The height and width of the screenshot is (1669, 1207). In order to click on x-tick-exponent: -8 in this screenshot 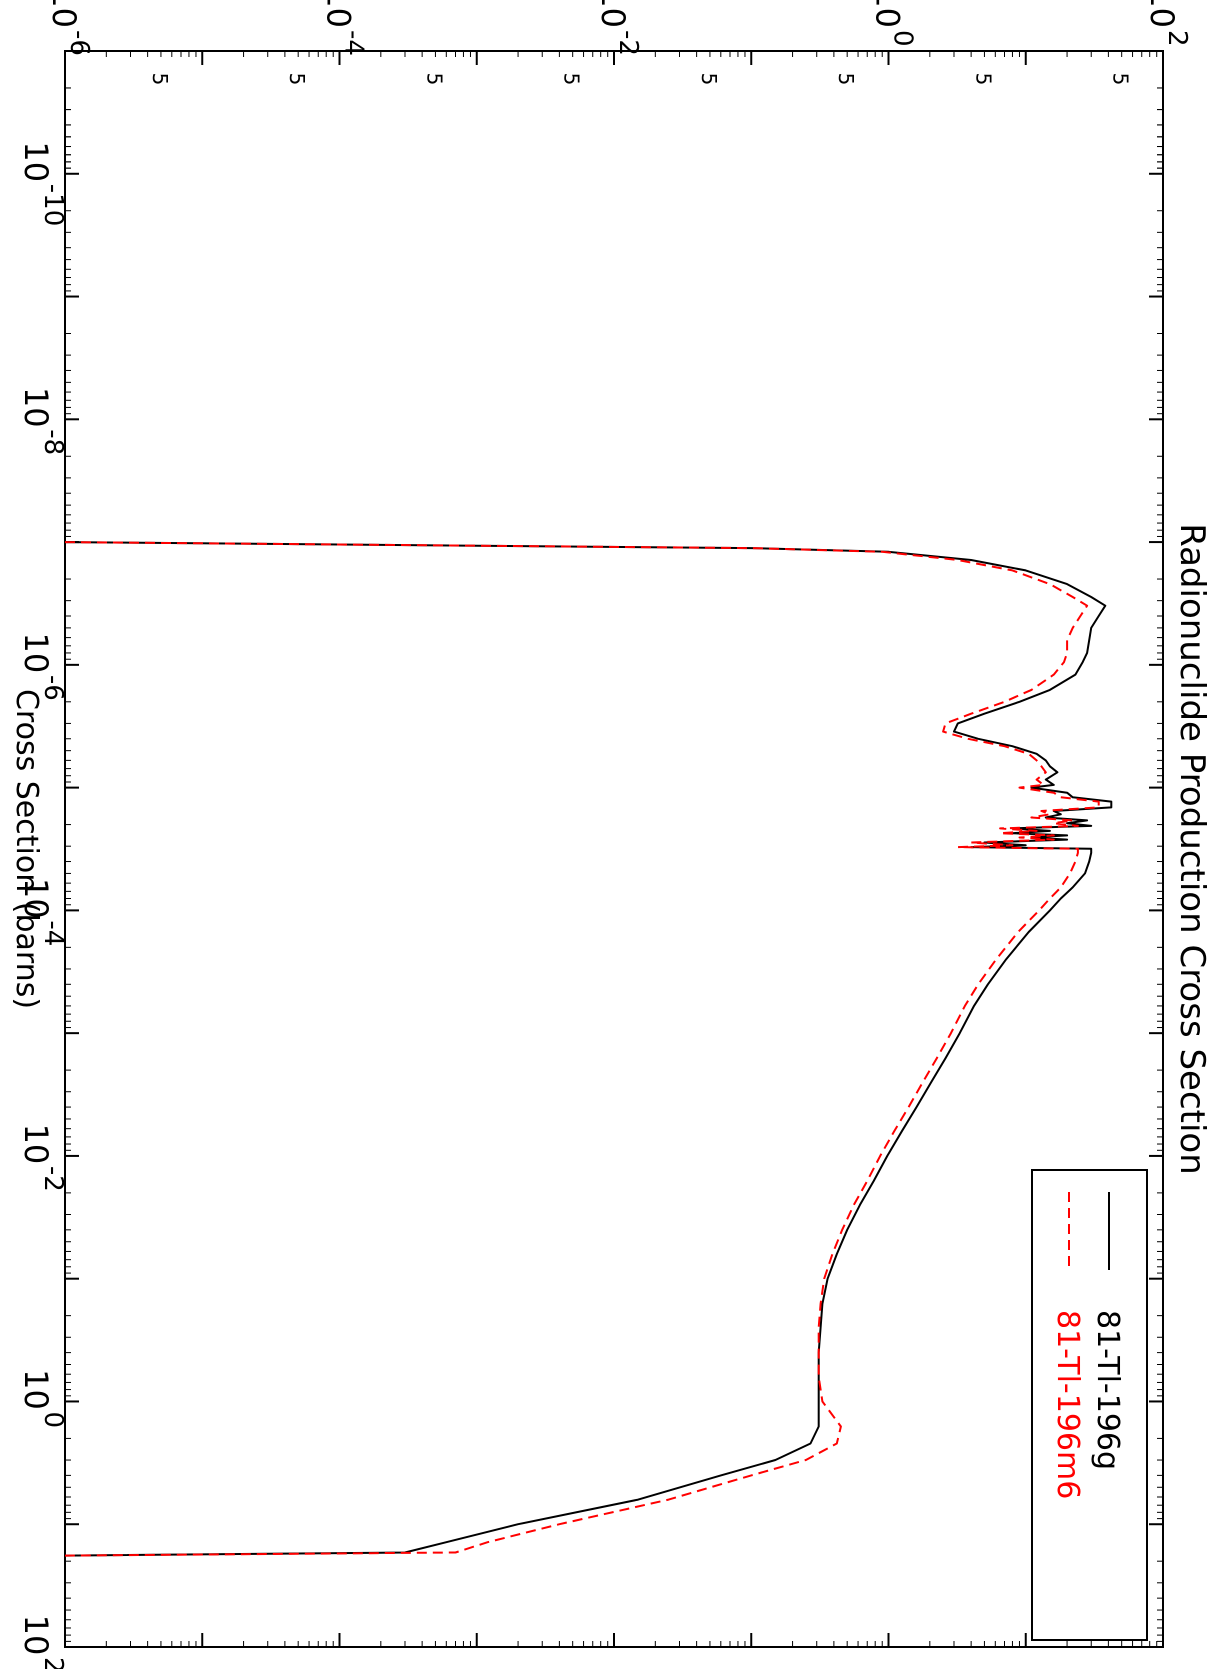, I will do `click(53, 442)`.